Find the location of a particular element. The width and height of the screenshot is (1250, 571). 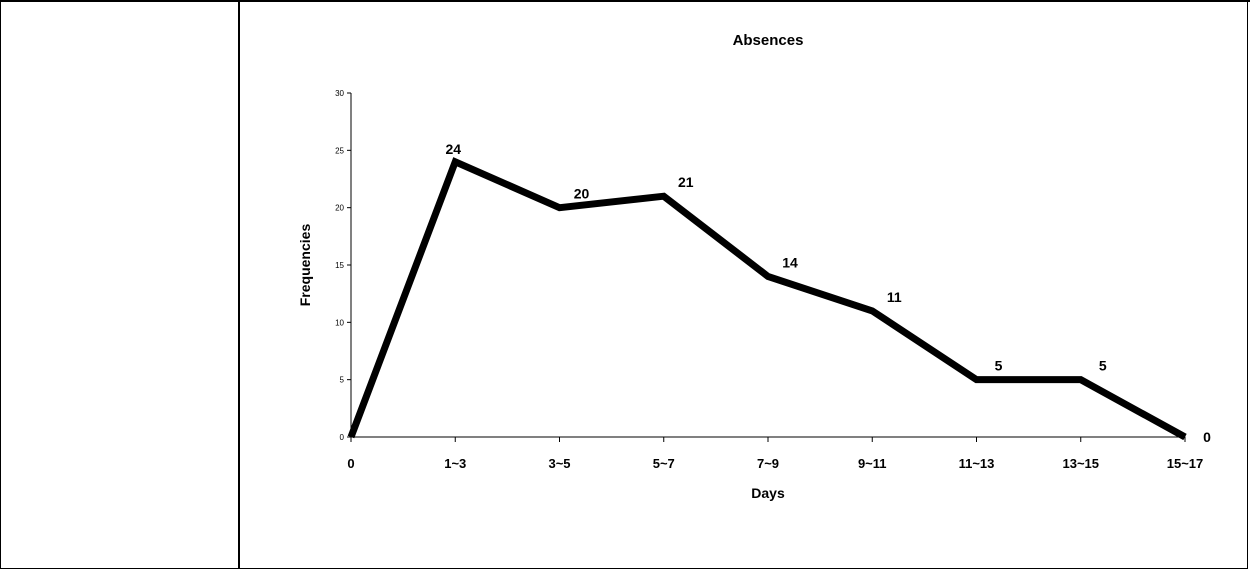

x-tick-label: 5~7 is located at coordinates (664, 463).